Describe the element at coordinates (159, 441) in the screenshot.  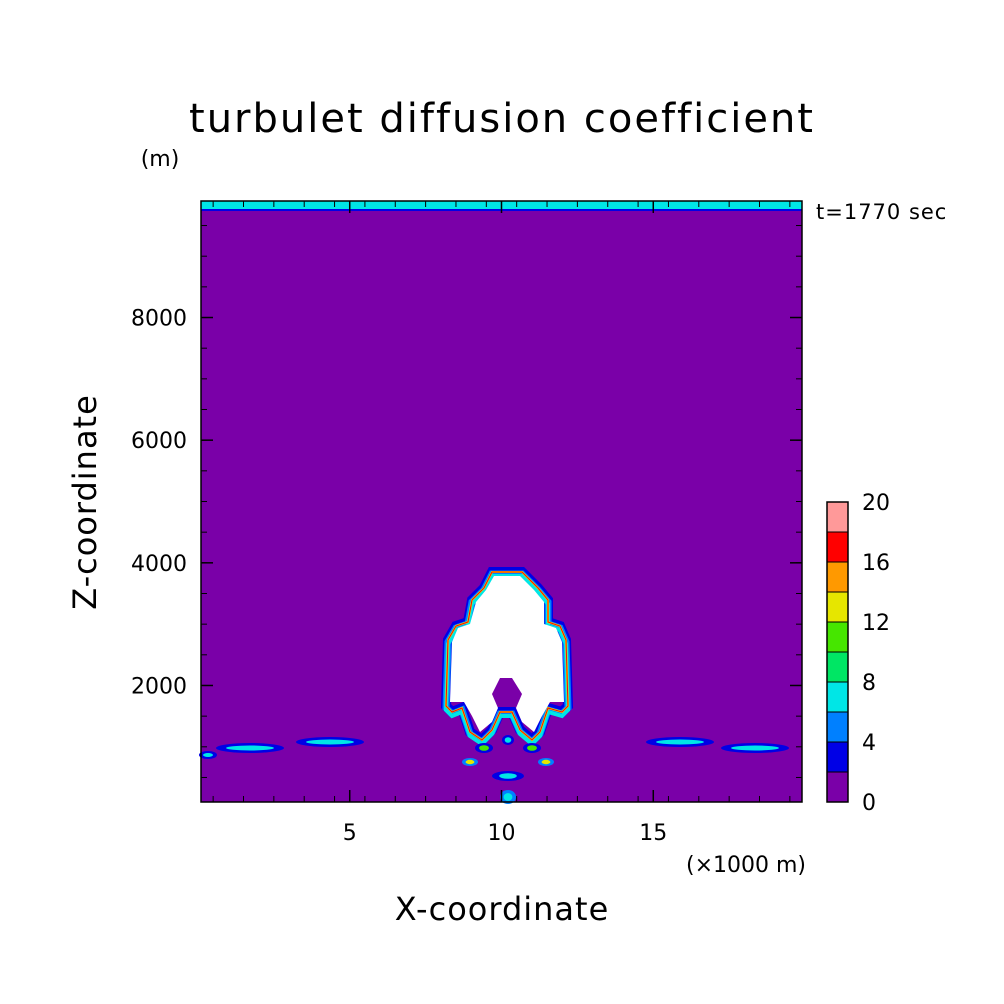
I see `y-tick-label: 6000` at that location.